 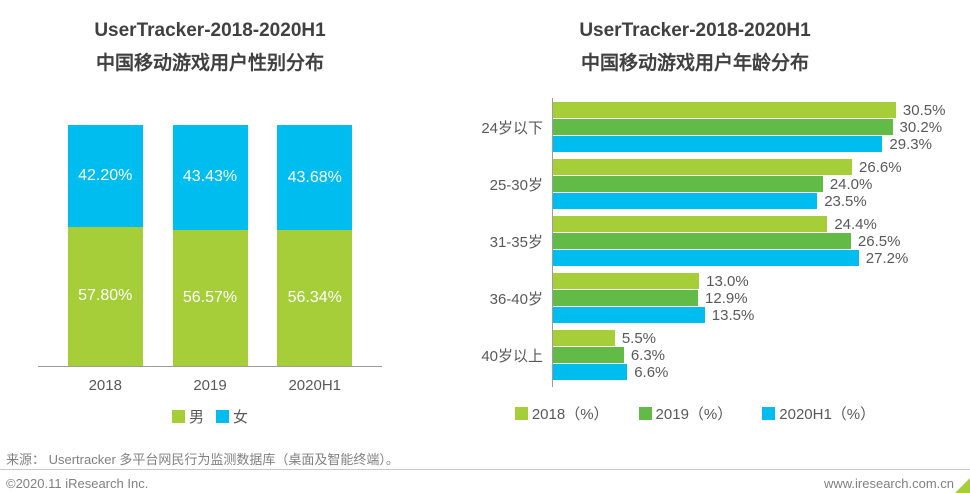 I want to click on bar-row: 24.4%, so click(x=738, y=224).